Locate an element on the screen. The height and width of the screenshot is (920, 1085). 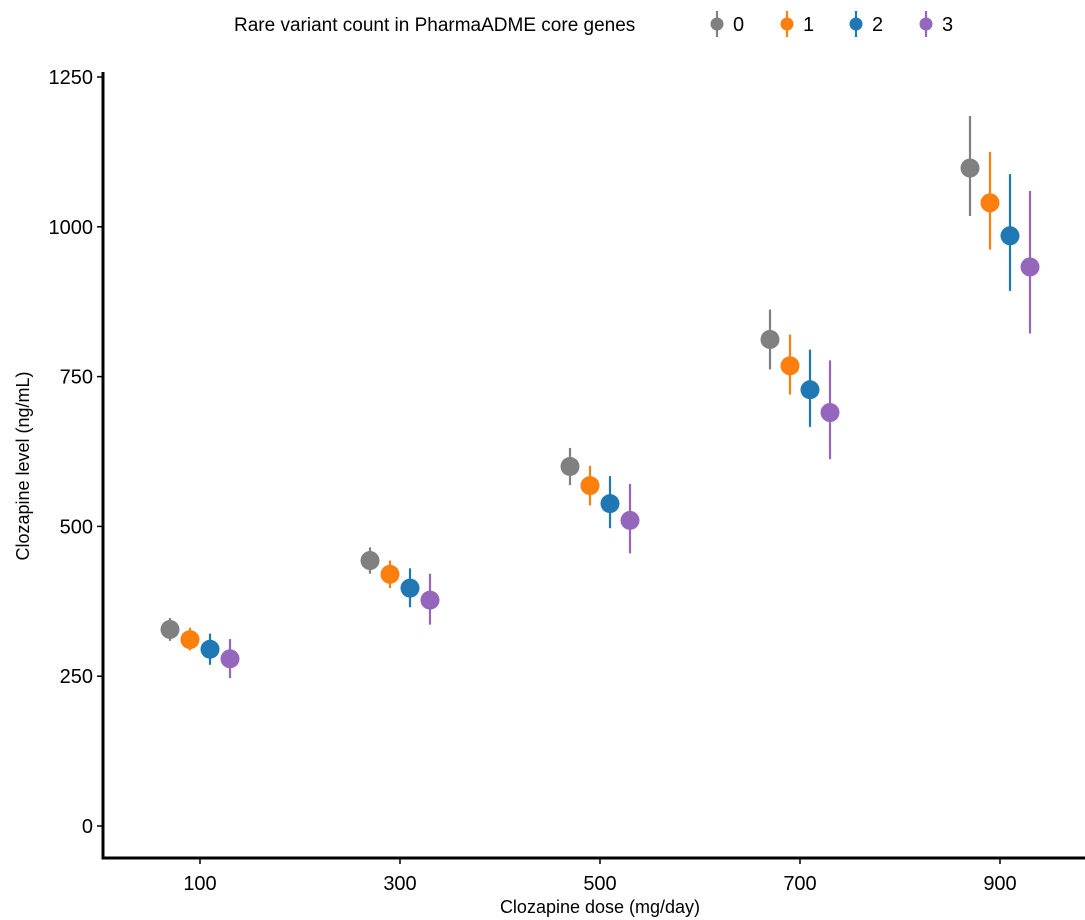
x-tick-label: 900 is located at coordinates (999, 884).